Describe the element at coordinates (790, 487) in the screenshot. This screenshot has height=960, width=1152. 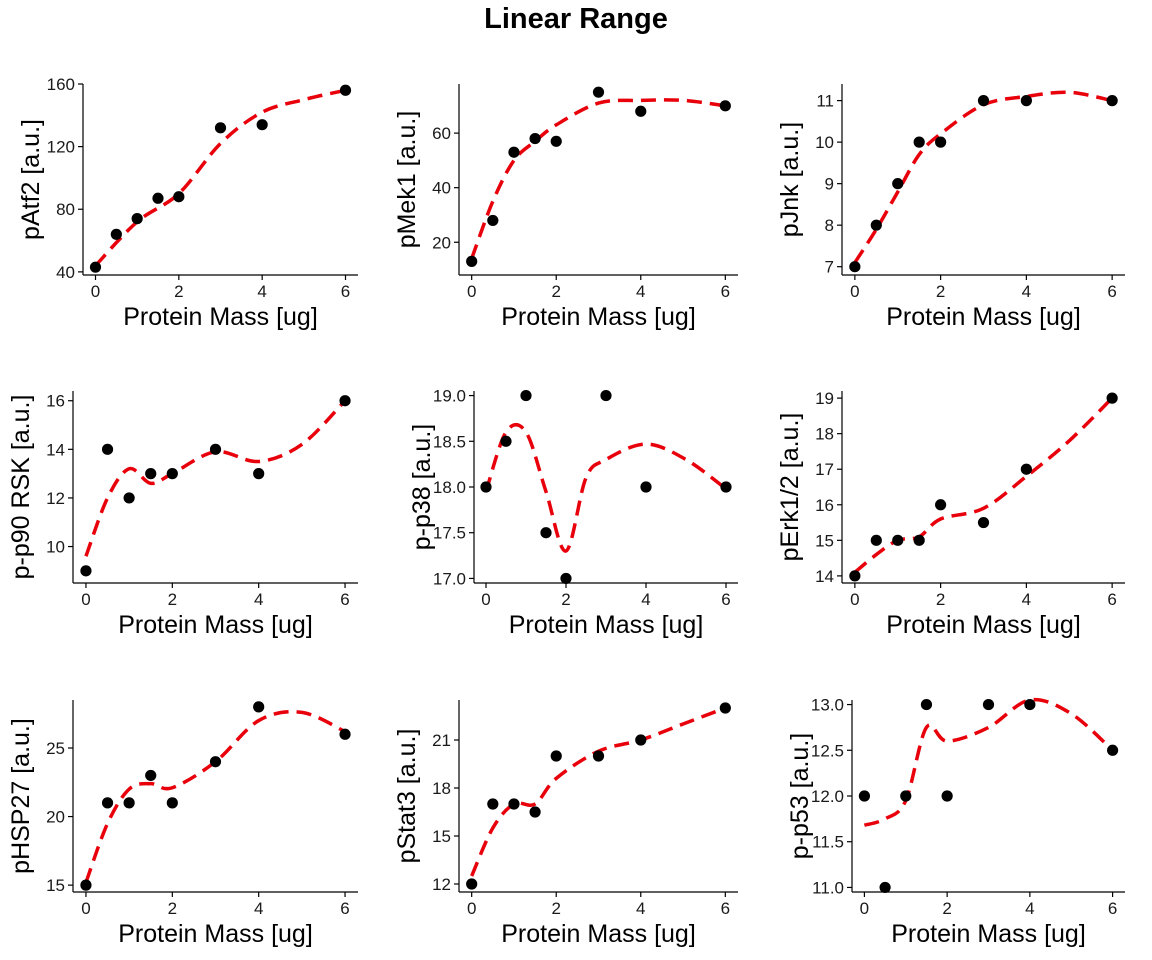
I see `y-axis-title: pErk1/2 [a.u.]` at that location.